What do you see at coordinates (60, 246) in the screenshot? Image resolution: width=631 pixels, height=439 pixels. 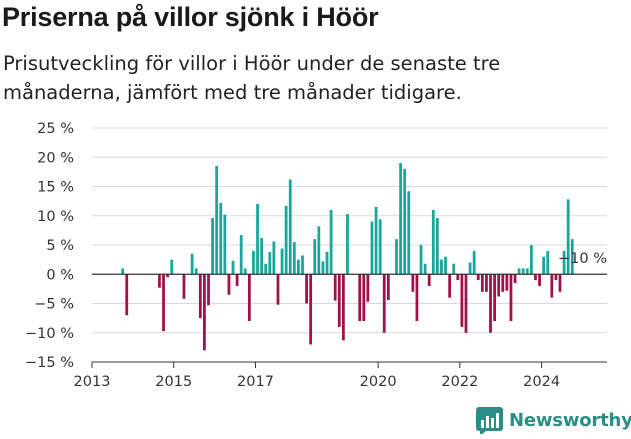 I see `y-tick-label: 5 %` at bounding box center [60, 246].